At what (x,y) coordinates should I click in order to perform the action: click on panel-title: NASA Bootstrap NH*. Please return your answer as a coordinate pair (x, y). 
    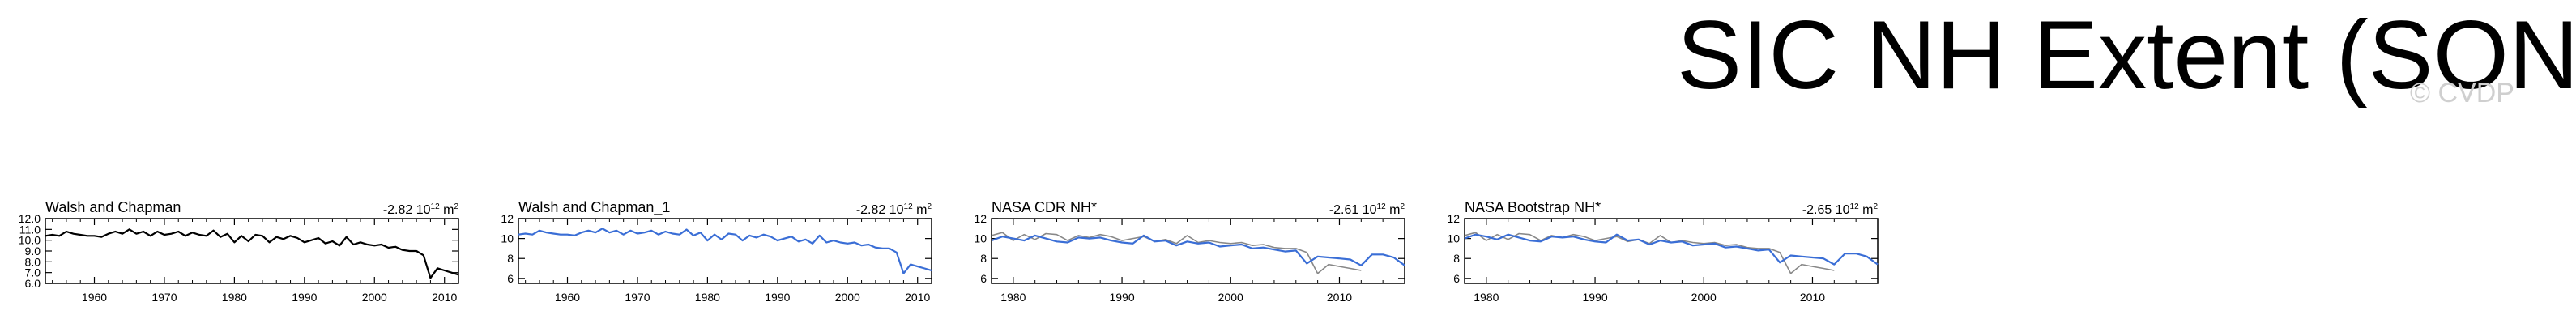
    Looking at the image, I should click on (1533, 207).